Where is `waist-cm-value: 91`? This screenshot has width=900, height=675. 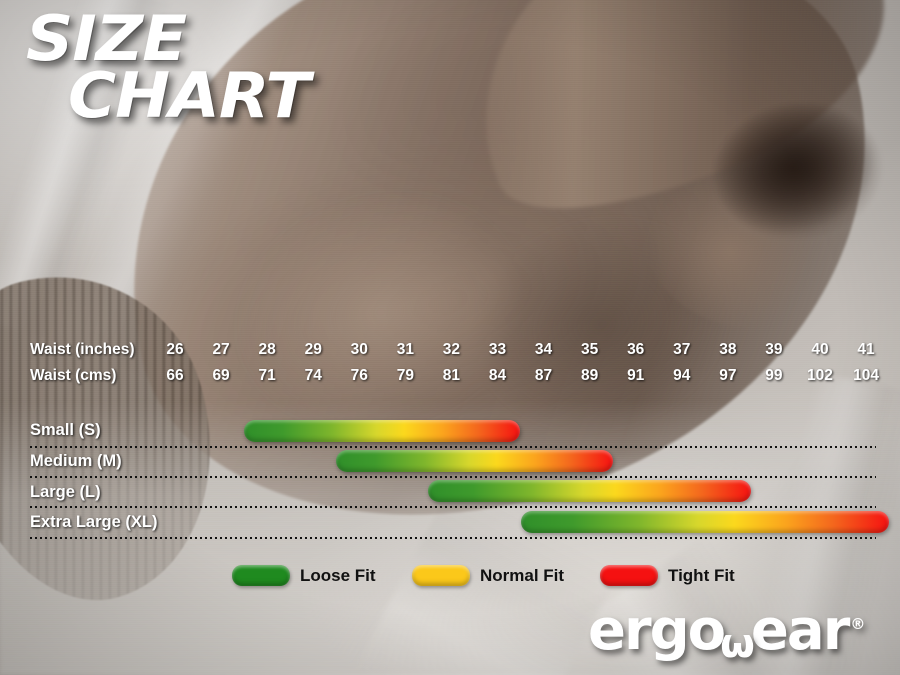
waist-cm-value: 91 is located at coordinates (636, 375).